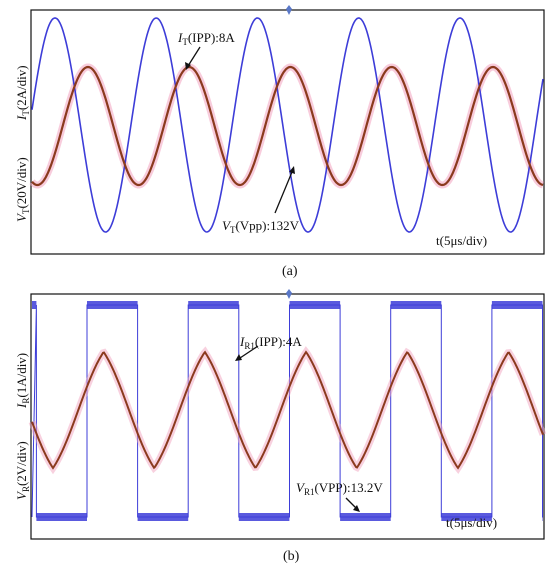 This screenshot has width=550, height=569. Describe the element at coordinates (461, 240) in the screenshot. I see `panel-a-x-label: t(5μs/div)` at that location.